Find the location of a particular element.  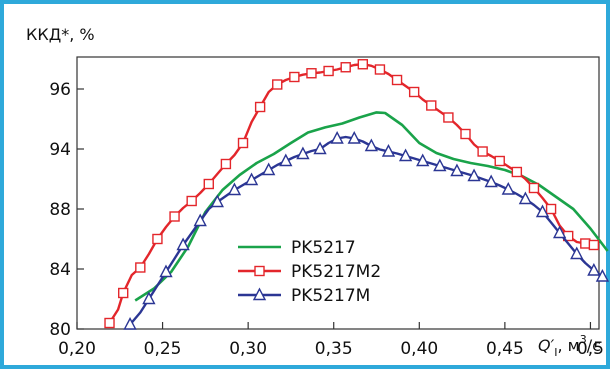

x-tick-label: 0,40 is located at coordinates (419, 349).